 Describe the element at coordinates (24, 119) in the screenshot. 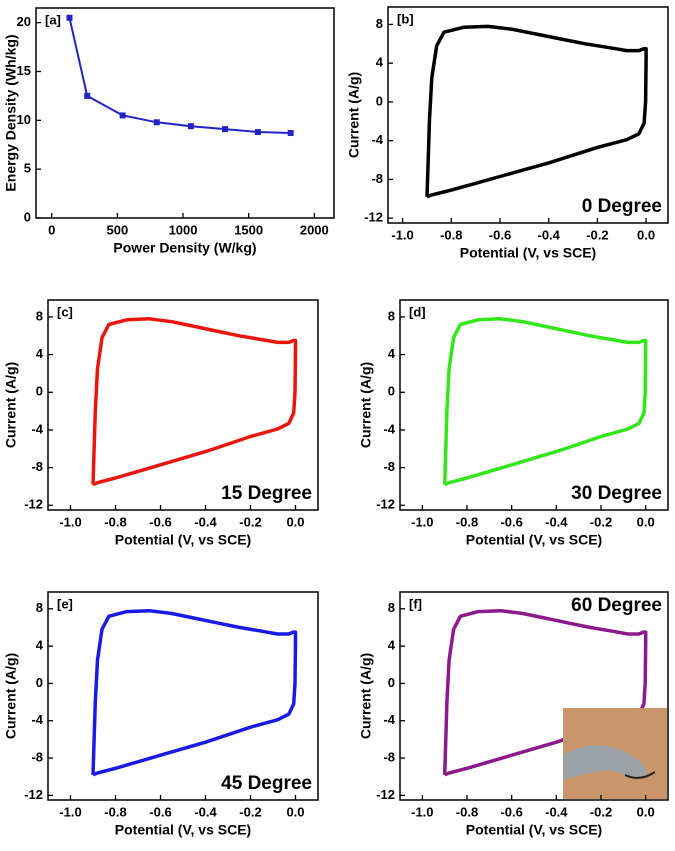

I see `y-tick-label: 10` at that location.